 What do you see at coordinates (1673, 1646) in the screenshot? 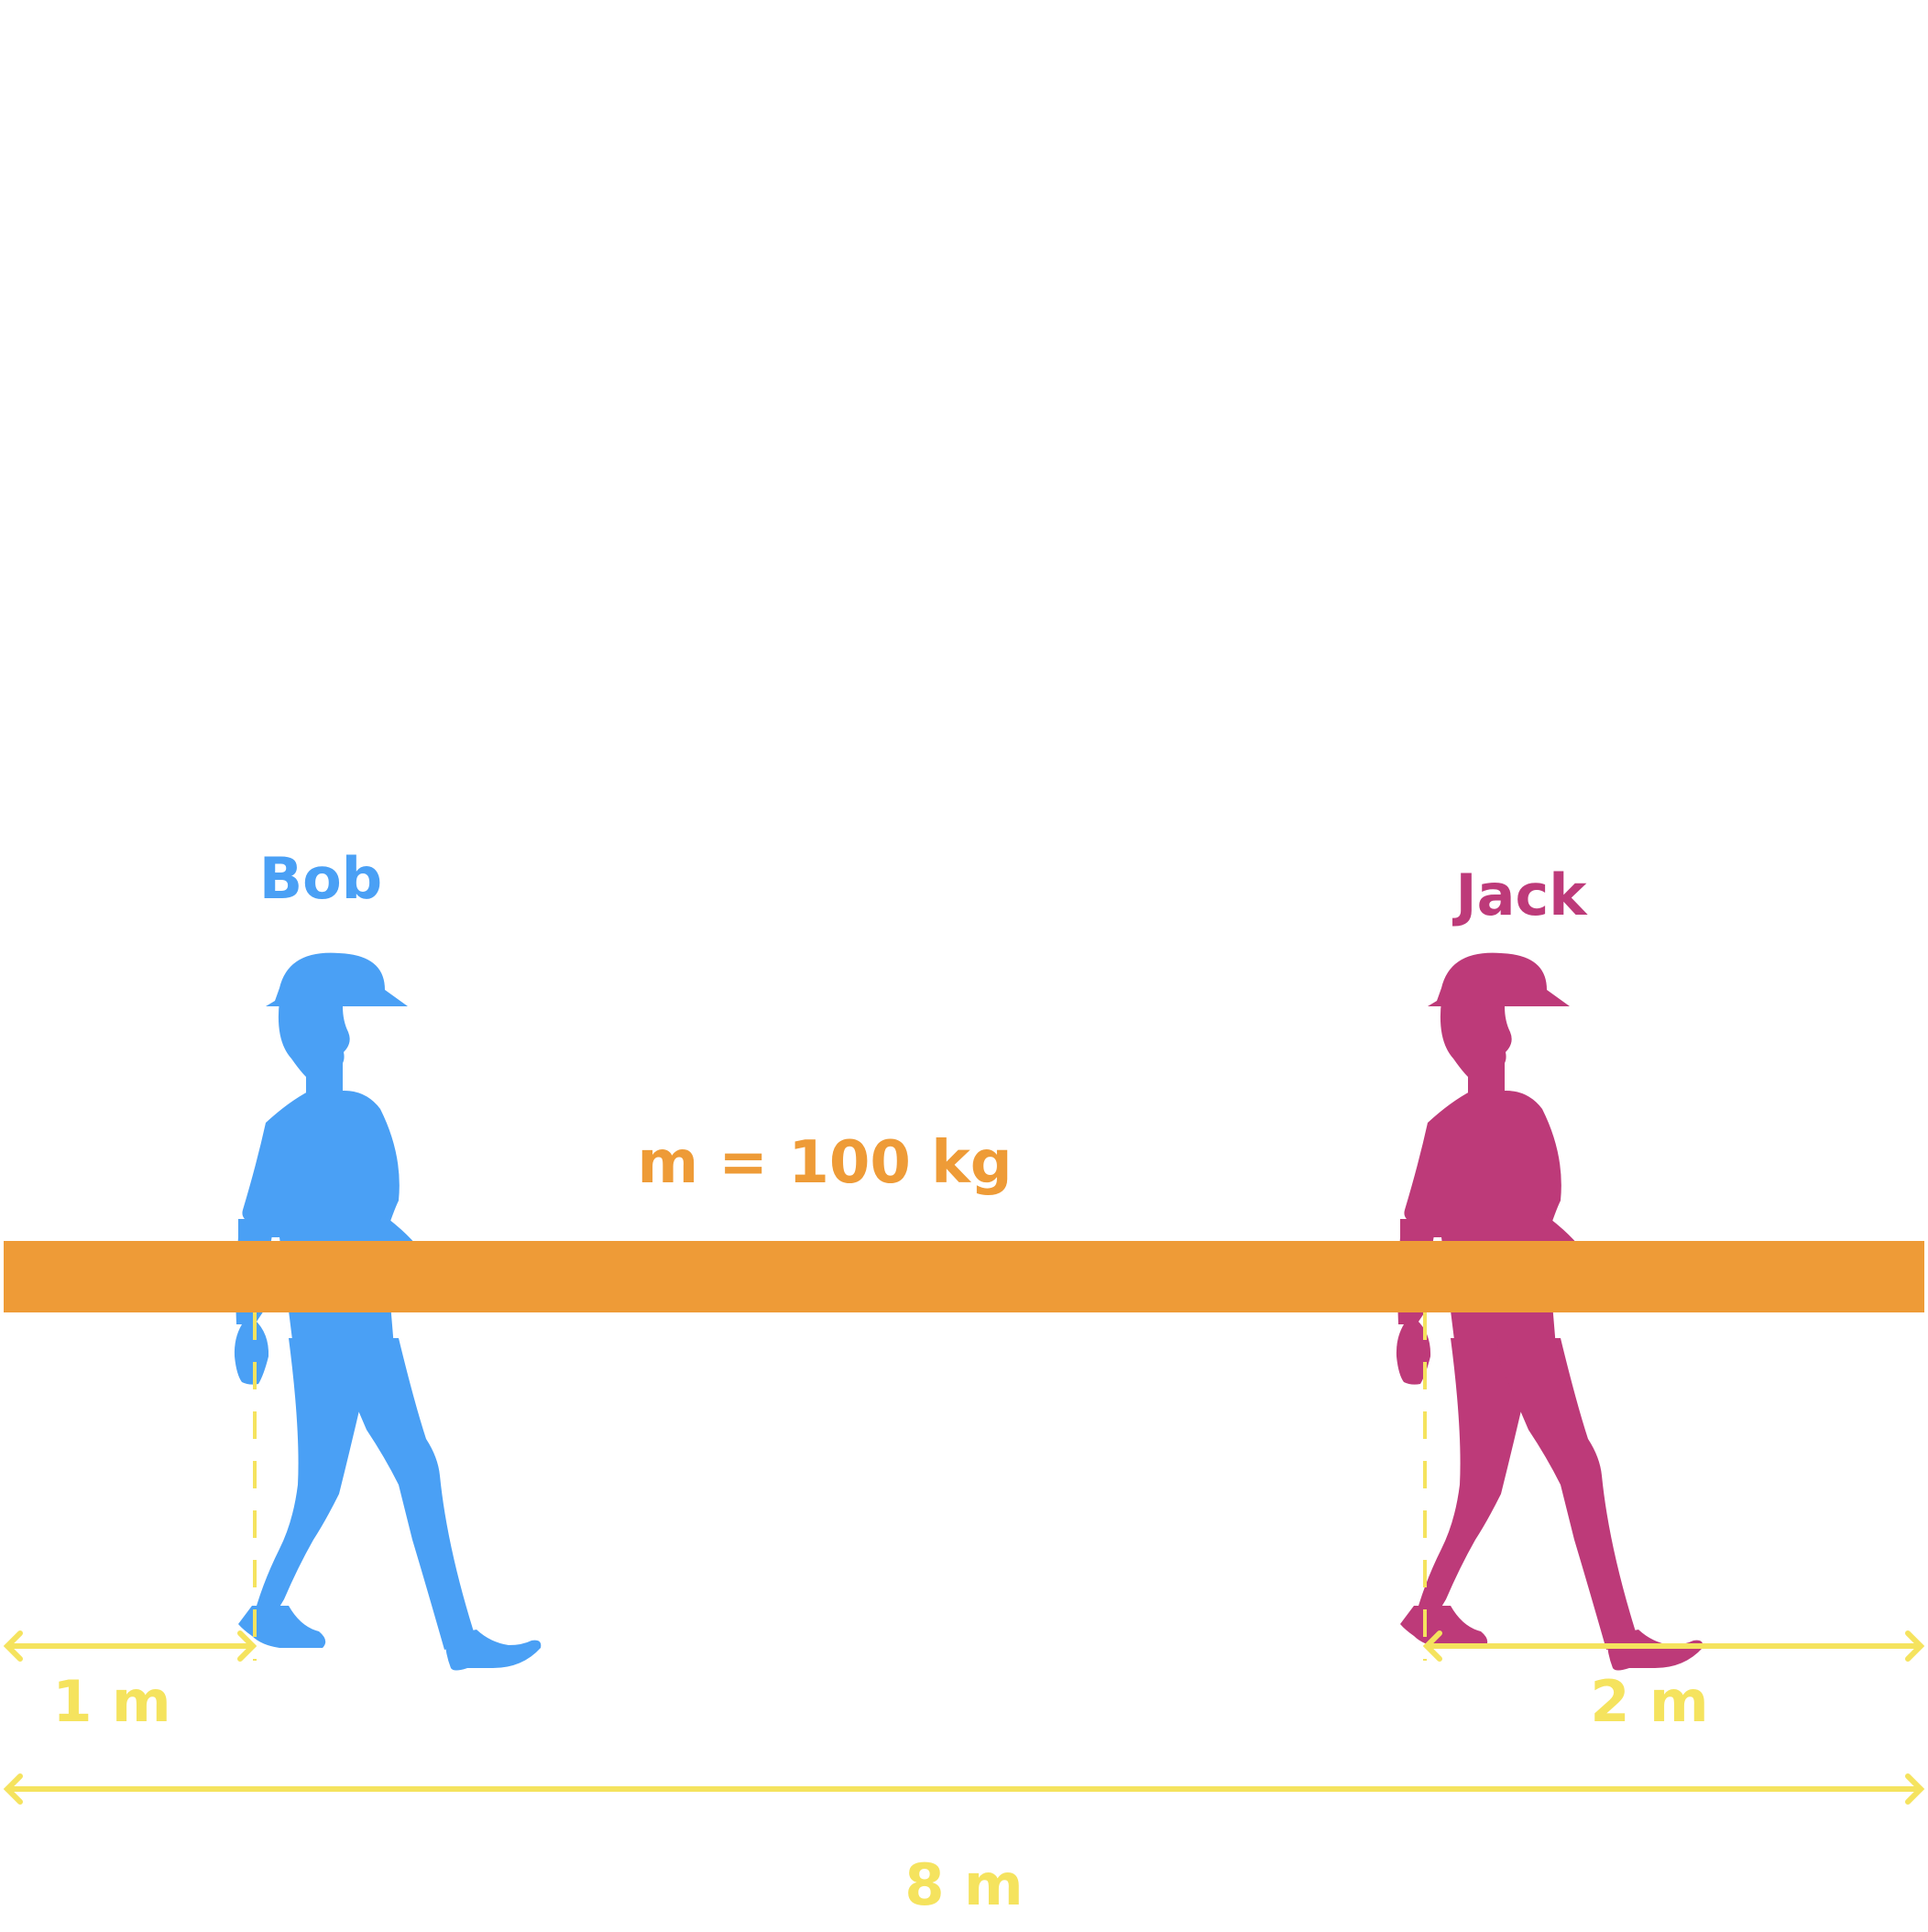
I see `dimension-right` at bounding box center [1673, 1646].